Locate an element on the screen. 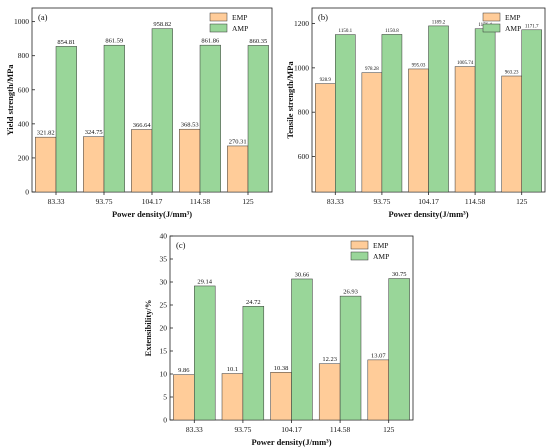 The height and width of the screenshot is (448, 550). y-axis-title: Tensile strength/MPa is located at coordinates (290, 100).